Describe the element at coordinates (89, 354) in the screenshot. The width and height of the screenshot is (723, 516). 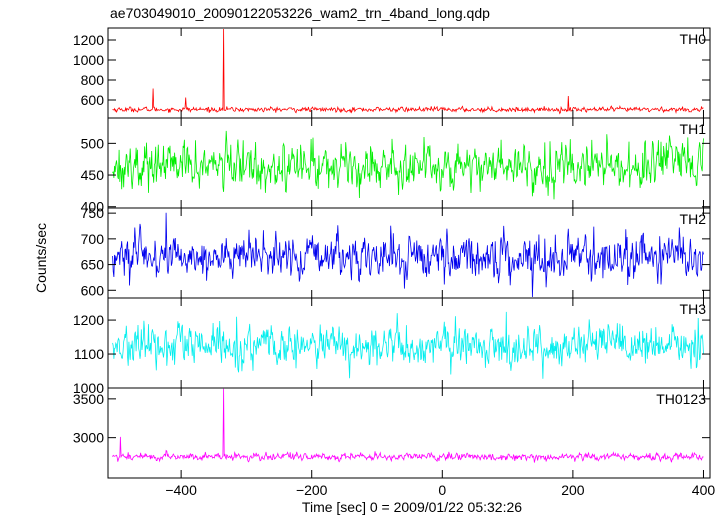
I see `y-tick-label: 1100` at that location.